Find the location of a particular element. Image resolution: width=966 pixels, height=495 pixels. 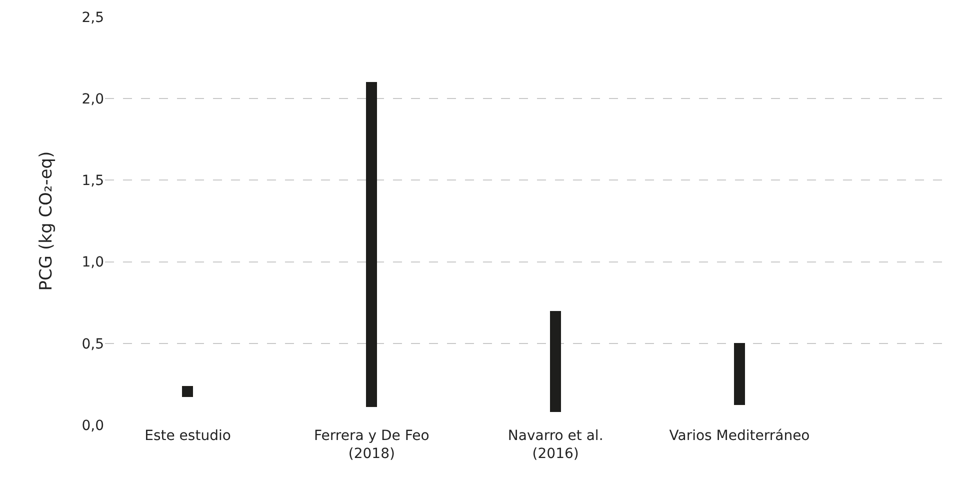

y-tick-label: 0,0 is located at coordinates (93, 426).